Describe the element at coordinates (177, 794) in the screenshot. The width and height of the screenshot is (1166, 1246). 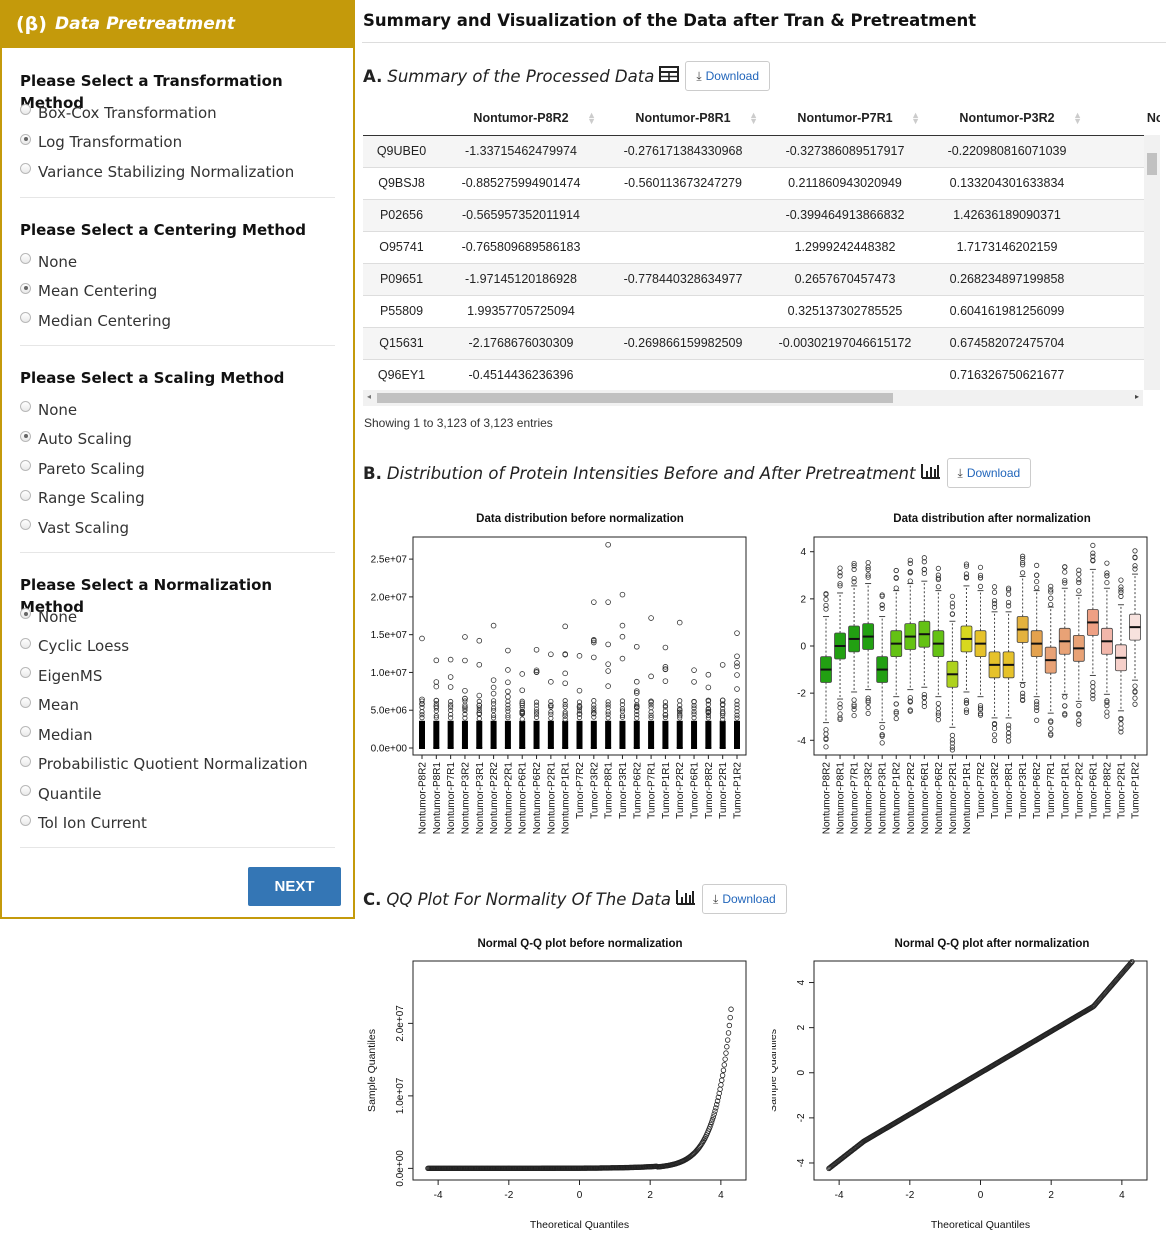
I see `radio-option: Quantile` at that location.